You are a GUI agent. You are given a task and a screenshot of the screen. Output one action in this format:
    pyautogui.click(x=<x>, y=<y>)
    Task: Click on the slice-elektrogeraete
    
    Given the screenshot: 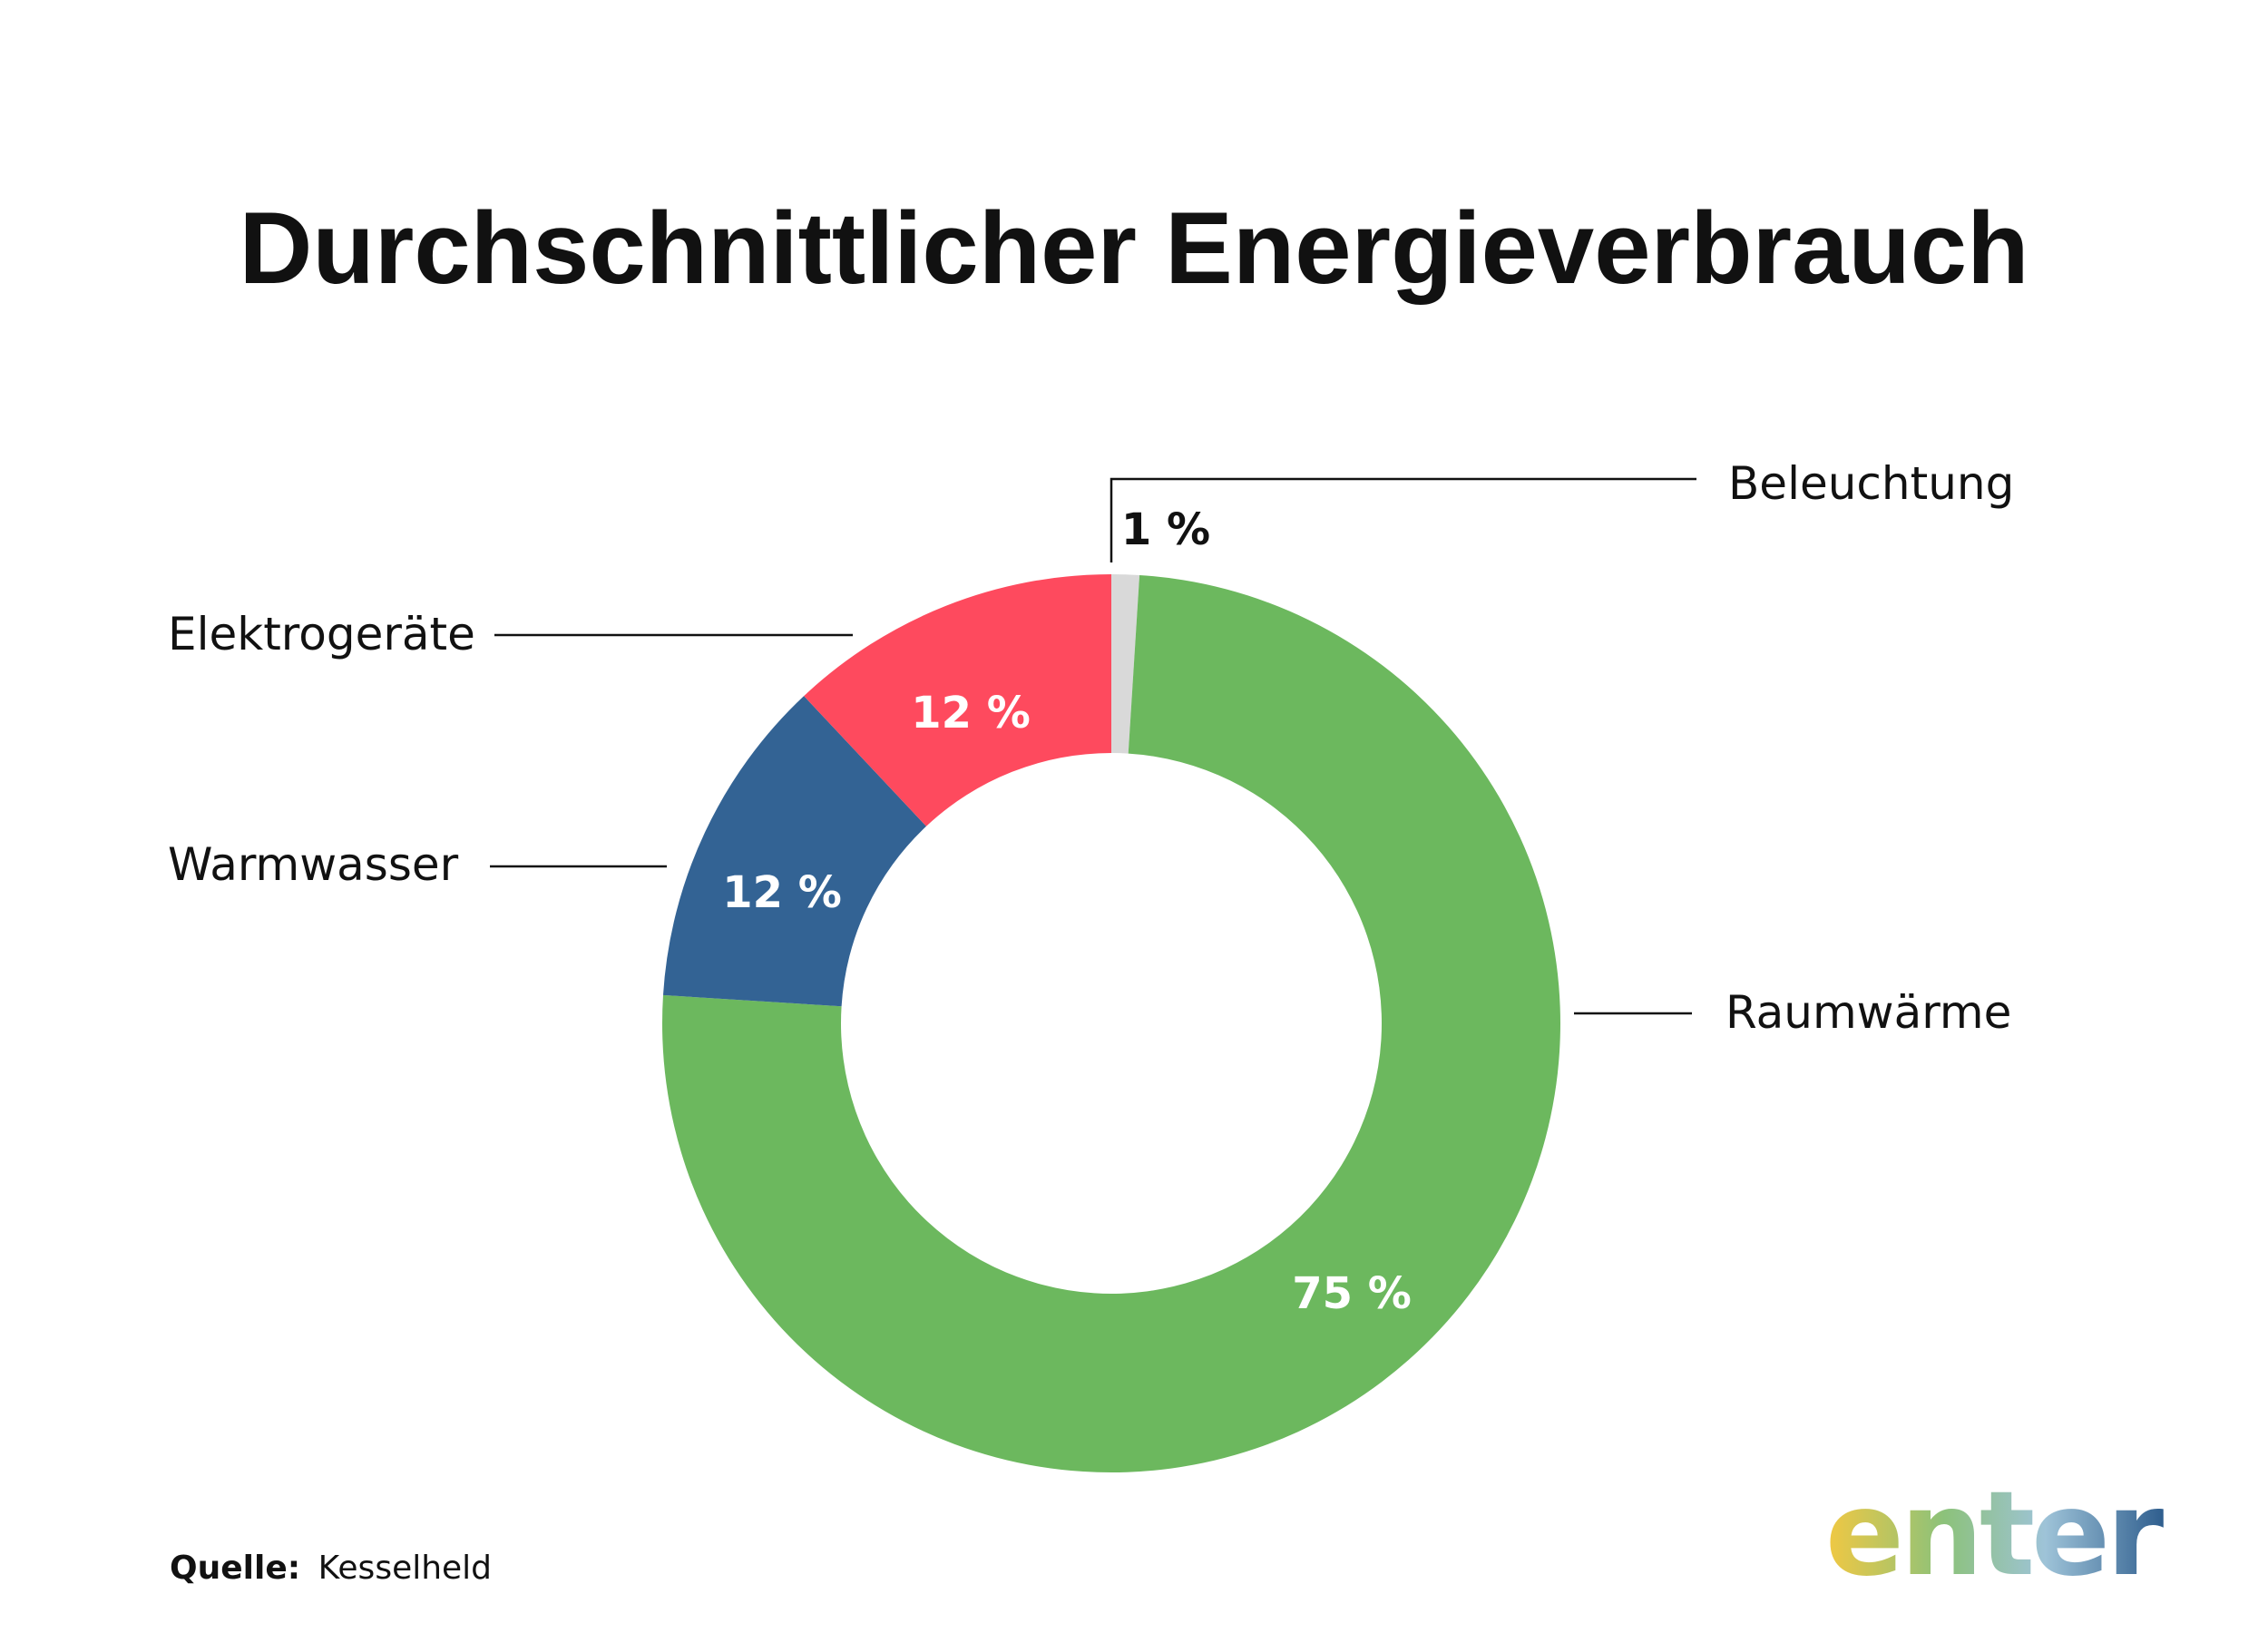 What is the action you would take?
    pyautogui.click(x=957, y=700)
    